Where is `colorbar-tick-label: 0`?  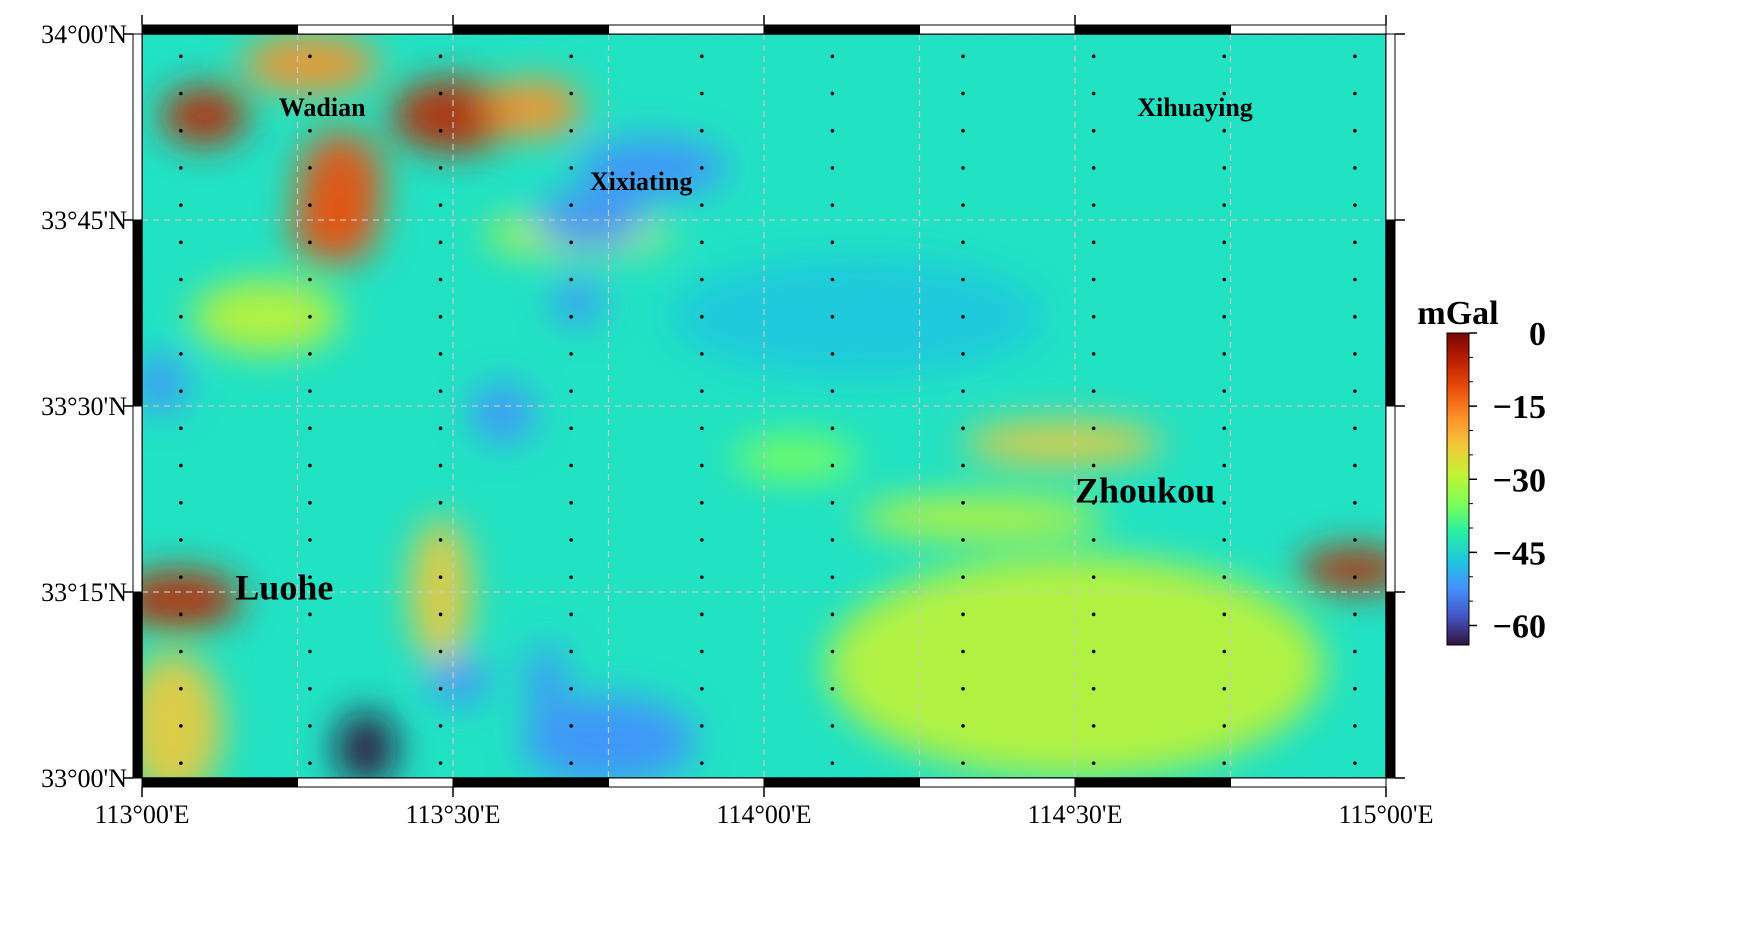
colorbar-tick-label: 0 is located at coordinates (1537, 334).